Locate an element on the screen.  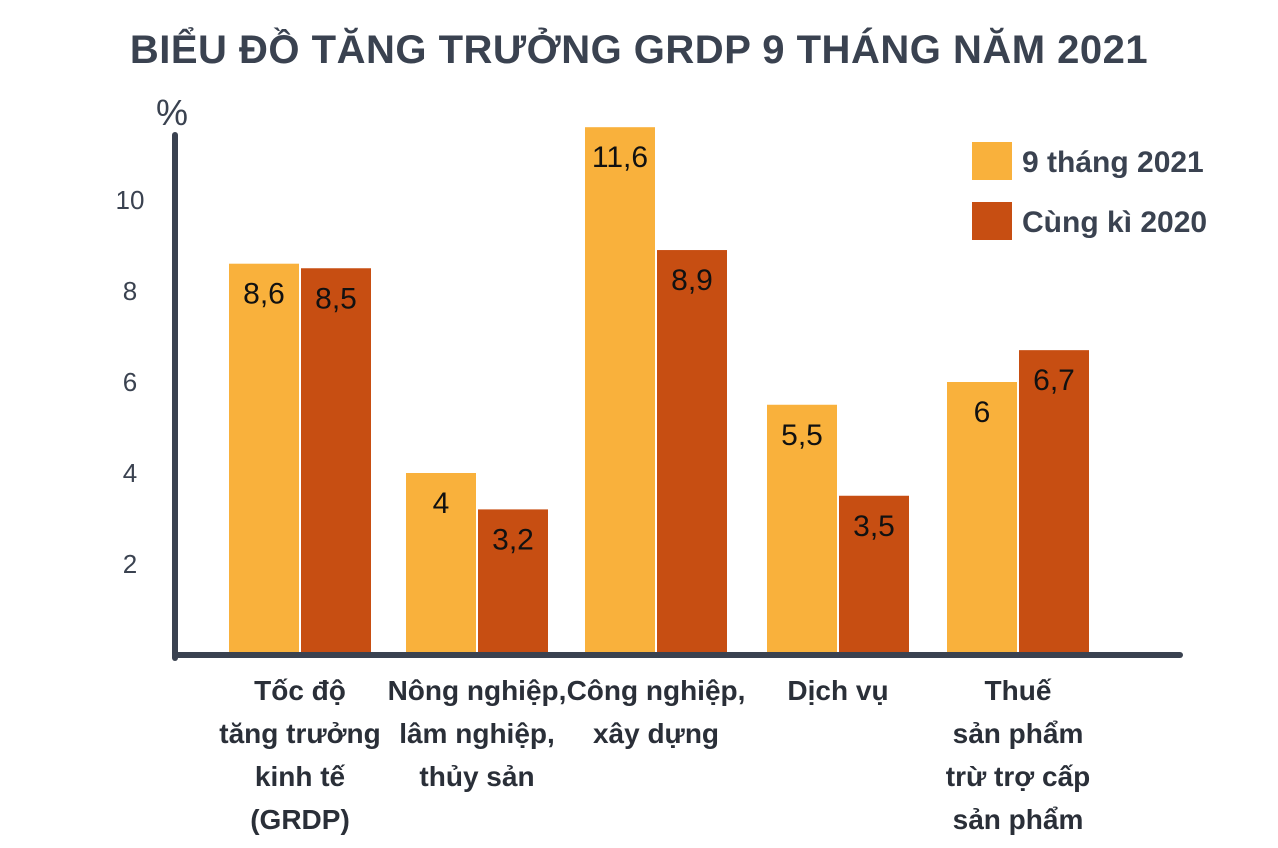
bar-value-label: 11,6 is located at coordinates (620, 157).